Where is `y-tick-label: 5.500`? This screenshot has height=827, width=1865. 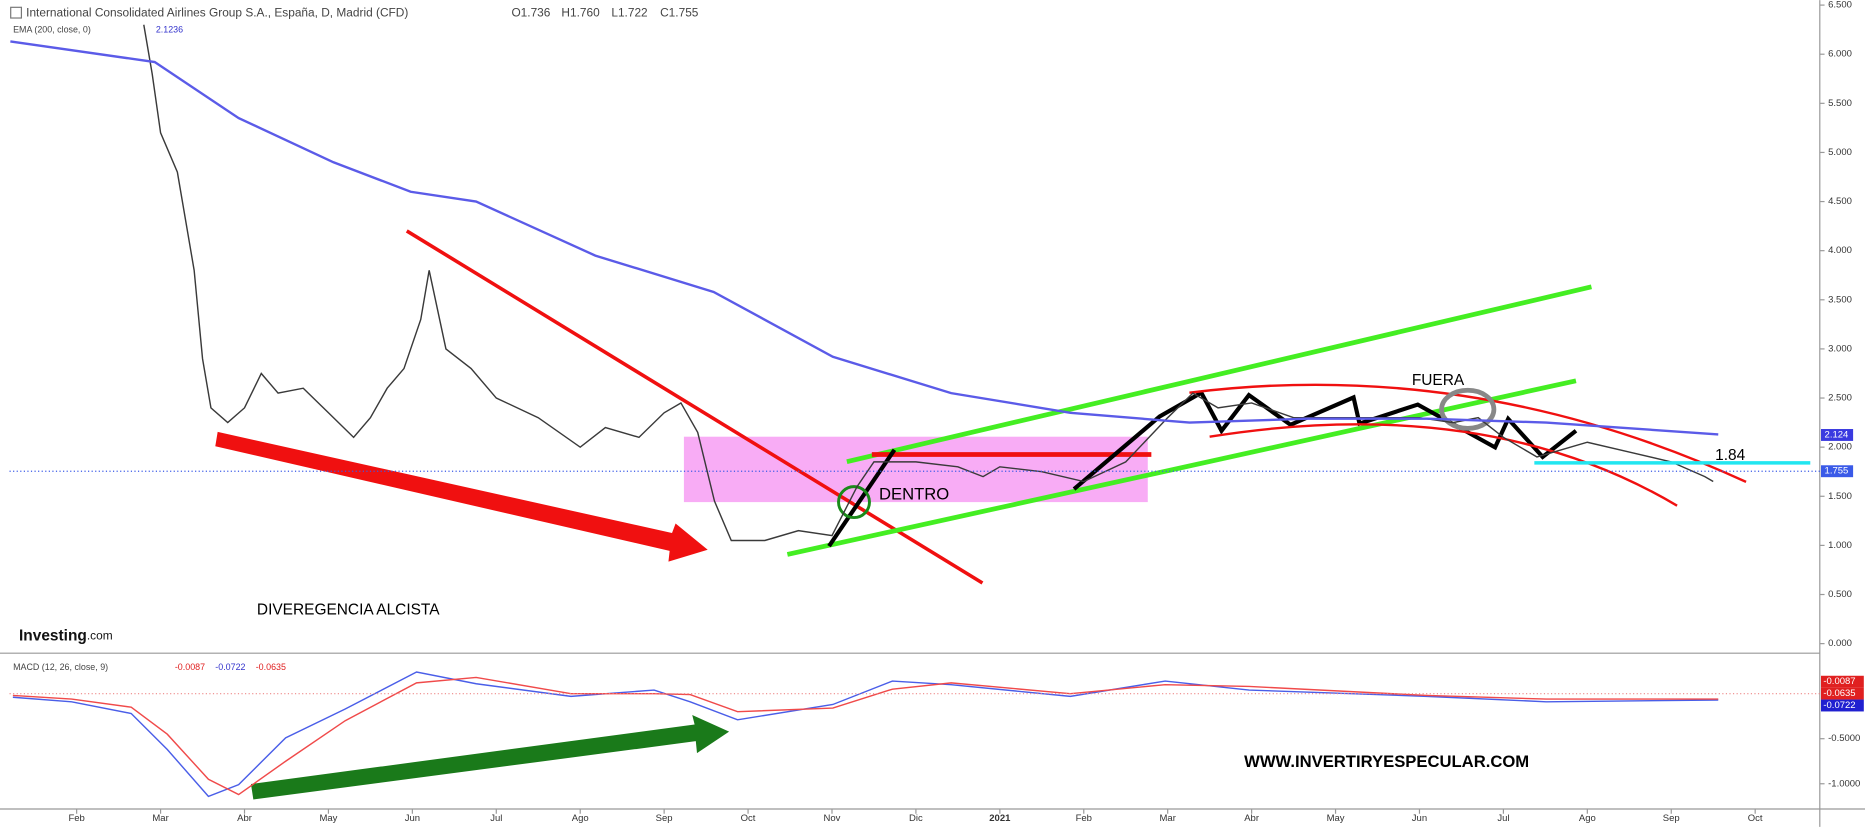 y-tick-label: 5.500 is located at coordinates (1840, 103).